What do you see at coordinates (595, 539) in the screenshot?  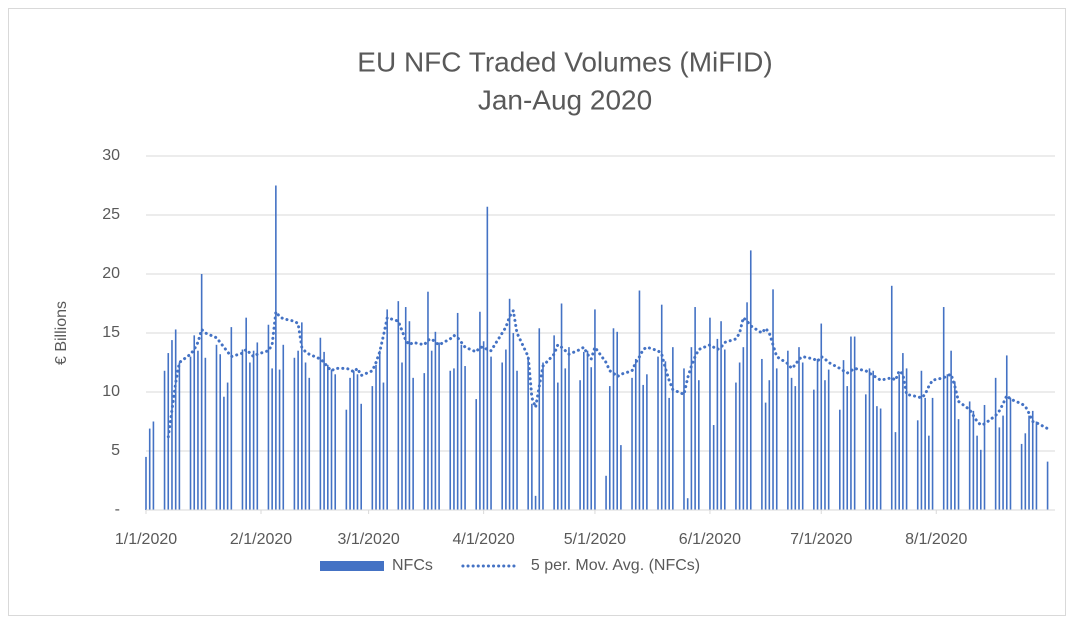 I see `x-tick-label: 5/1/2020` at bounding box center [595, 539].